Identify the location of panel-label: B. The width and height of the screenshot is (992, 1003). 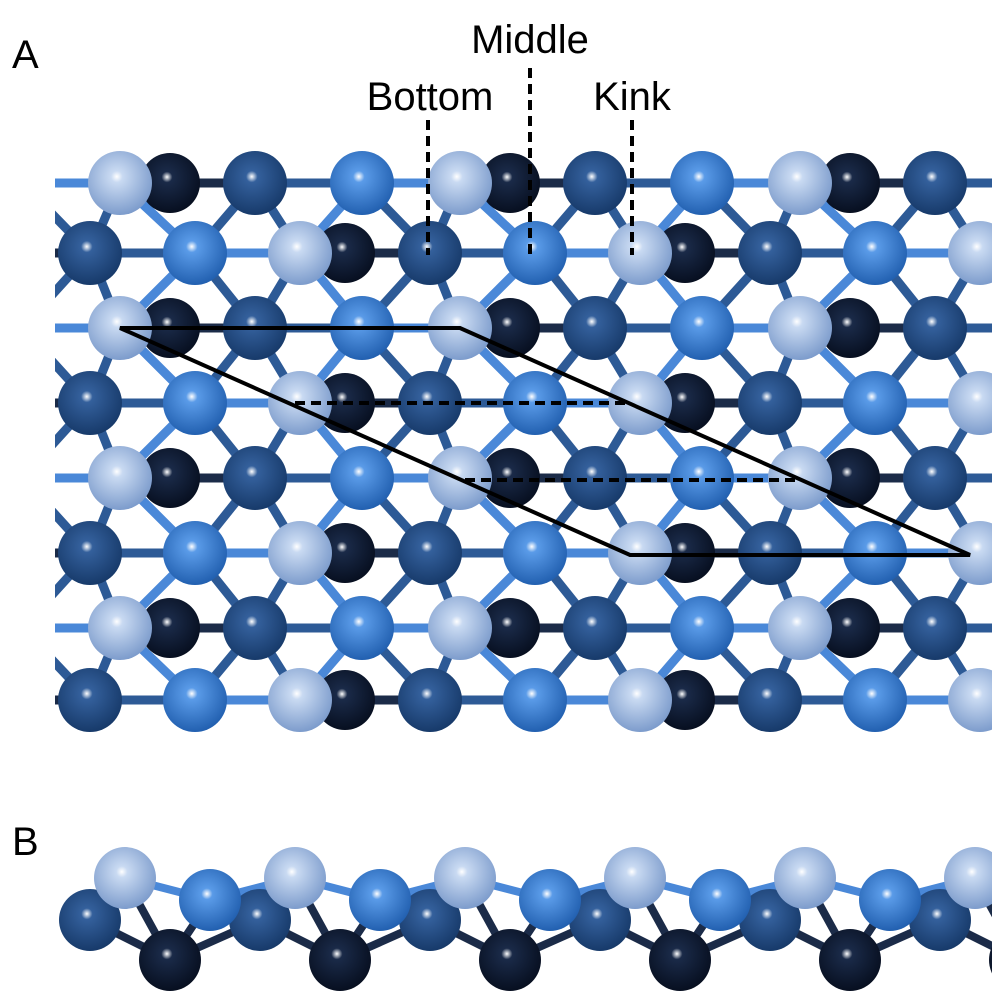
(25, 842).